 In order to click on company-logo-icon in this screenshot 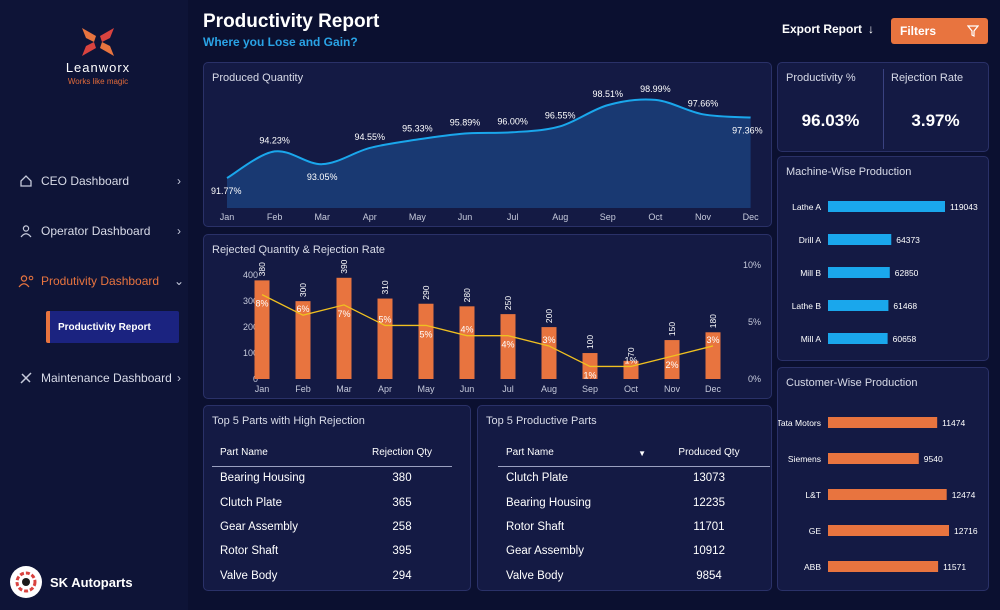, I will do `click(26, 582)`.